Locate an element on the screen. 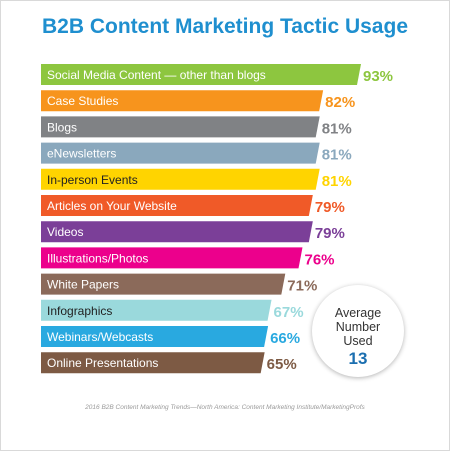 The width and height of the screenshot is (450, 451). category-label: Webinars/Webcasts is located at coordinates (100, 337).